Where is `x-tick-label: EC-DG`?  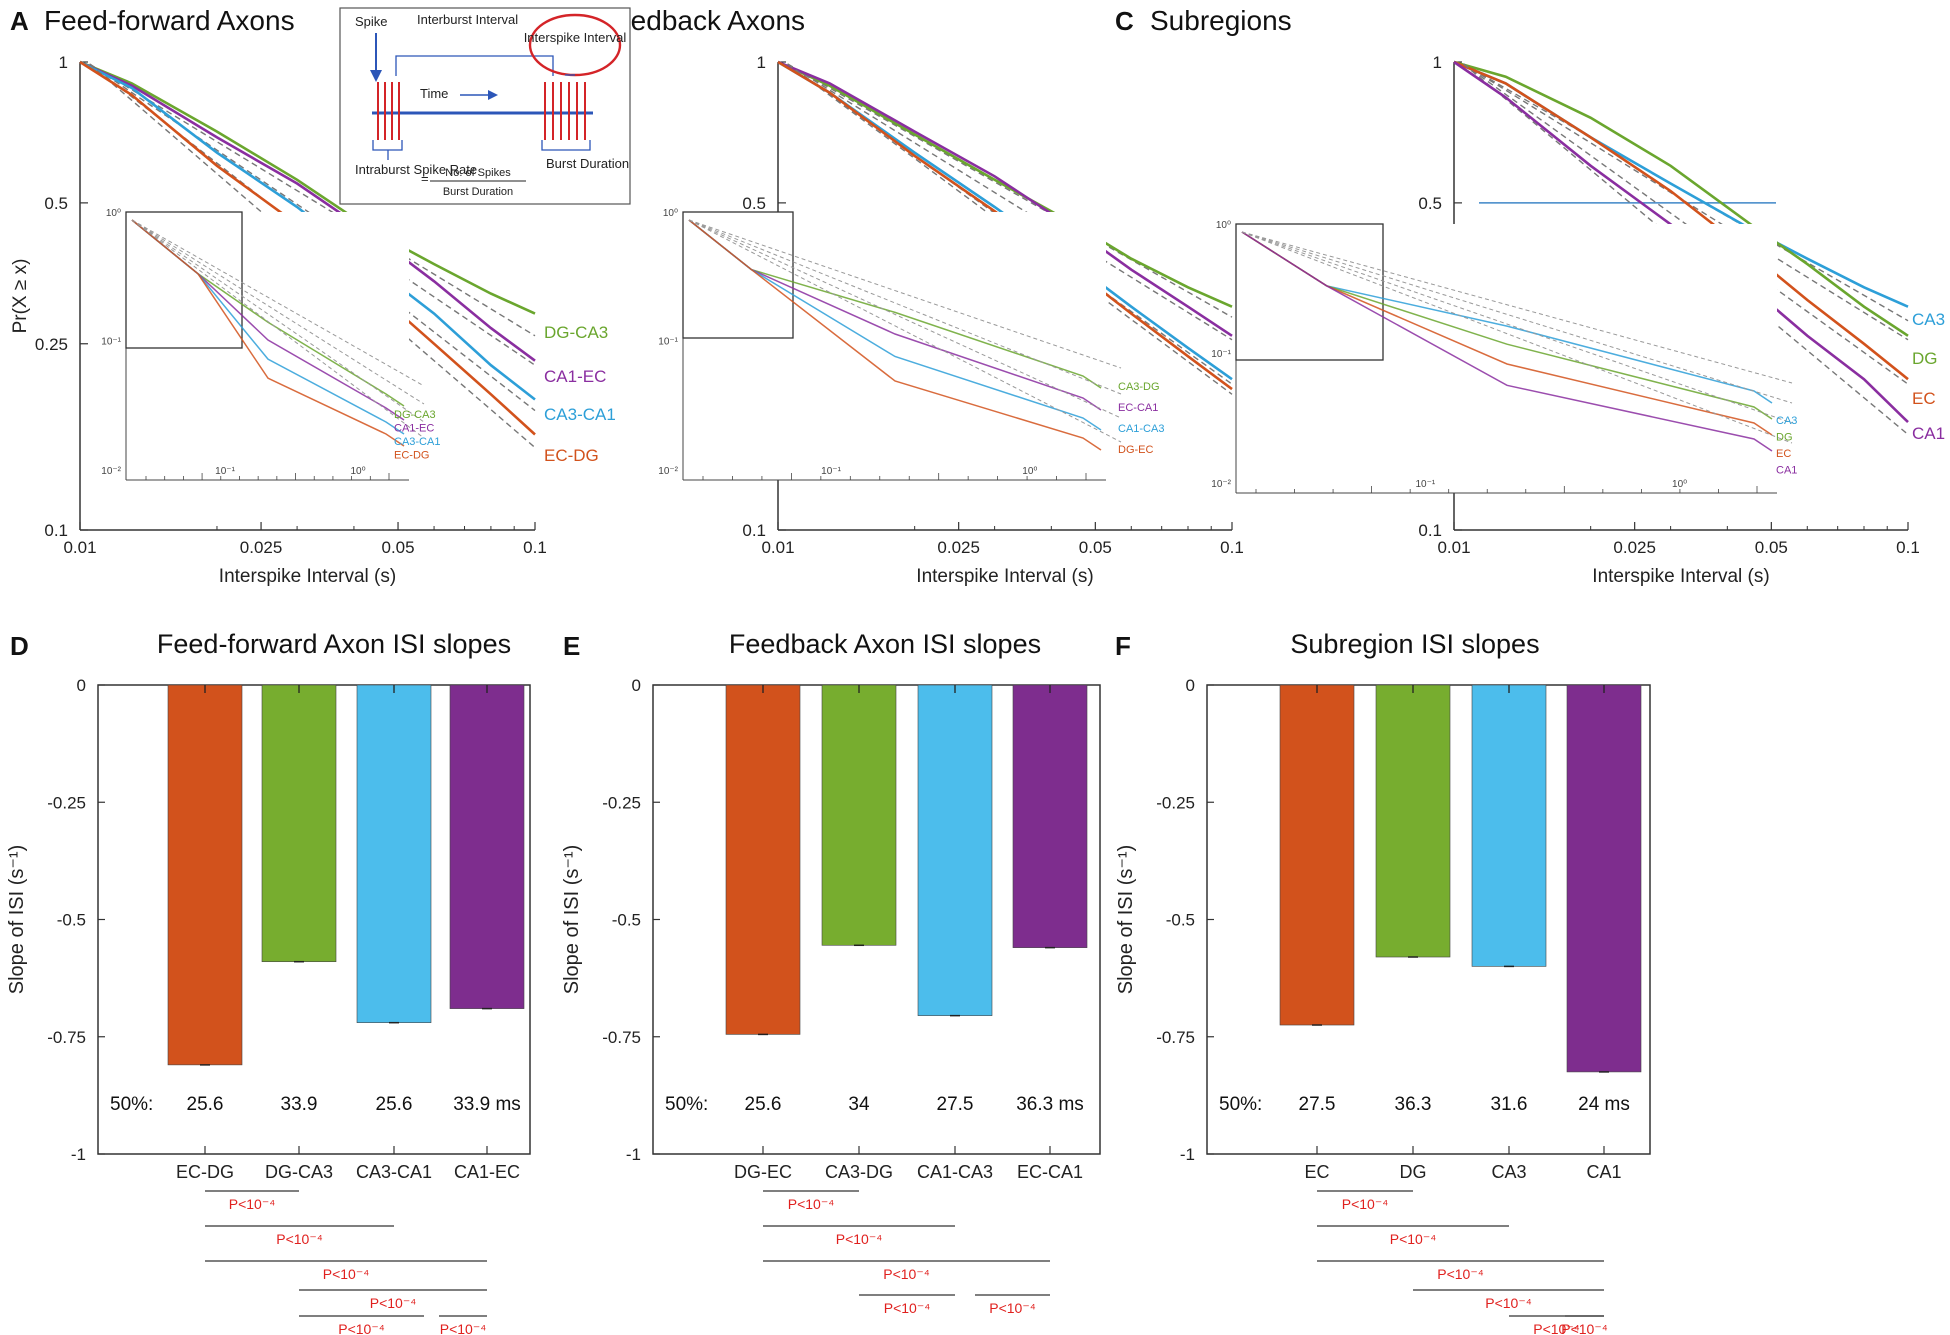
x-tick-label: EC-DG is located at coordinates (205, 1172).